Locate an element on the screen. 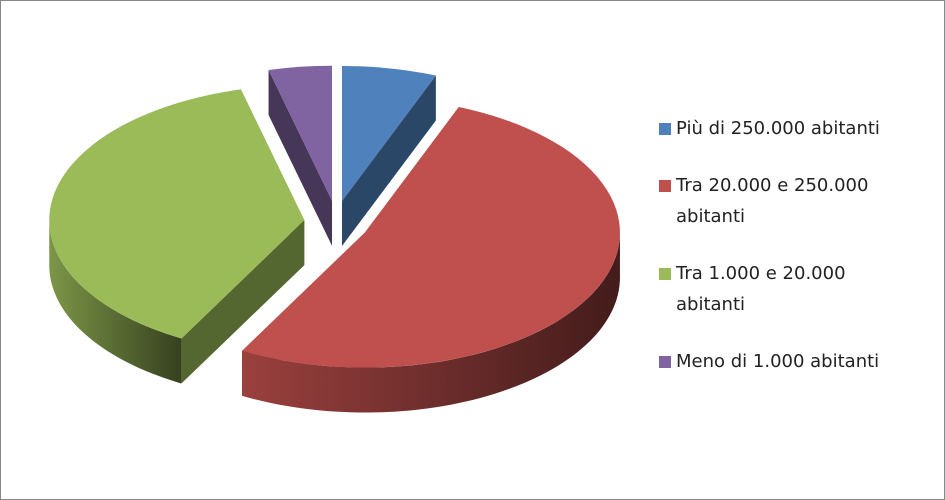 This screenshot has height=500, width=945. legend-item: Tra 1.000 e 20.000 abitanti is located at coordinates (784, 289).